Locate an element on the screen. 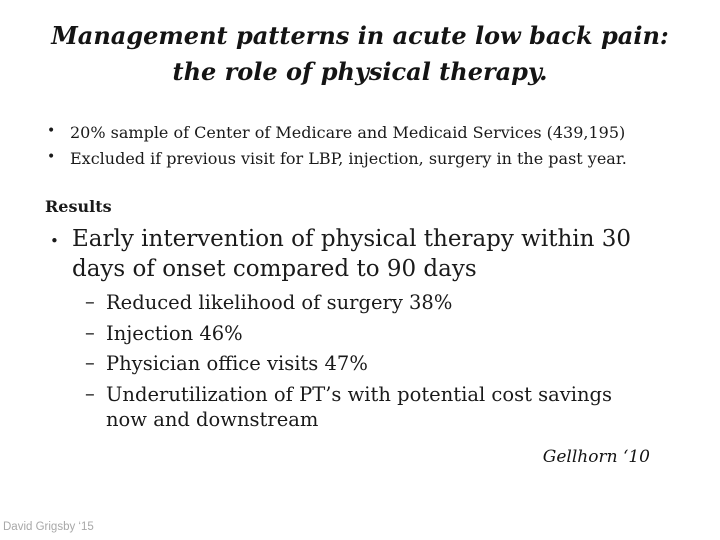  list-item: – Injection 46% is located at coordinates (390, 334).